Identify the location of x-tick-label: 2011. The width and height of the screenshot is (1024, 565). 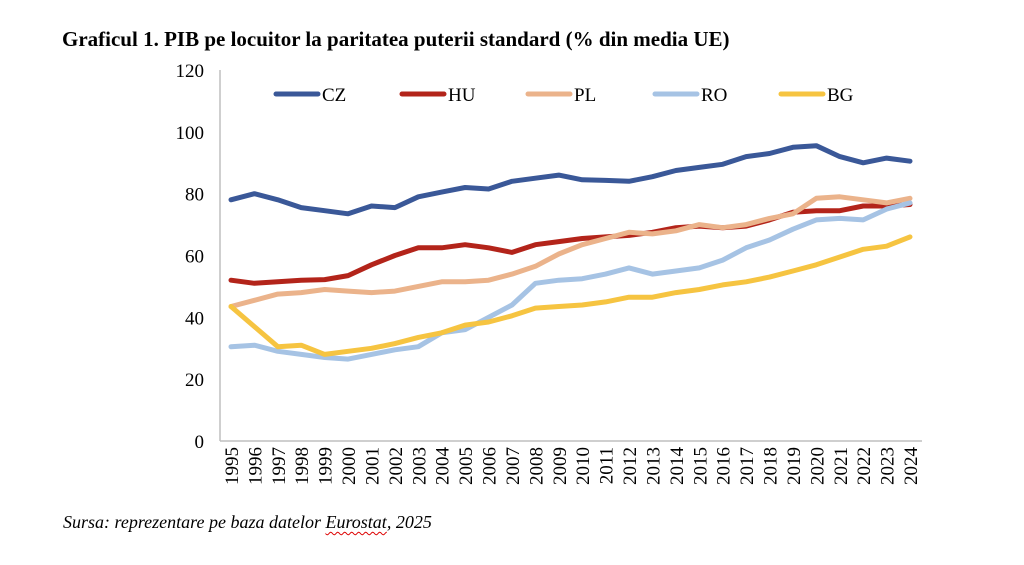
(607, 465).